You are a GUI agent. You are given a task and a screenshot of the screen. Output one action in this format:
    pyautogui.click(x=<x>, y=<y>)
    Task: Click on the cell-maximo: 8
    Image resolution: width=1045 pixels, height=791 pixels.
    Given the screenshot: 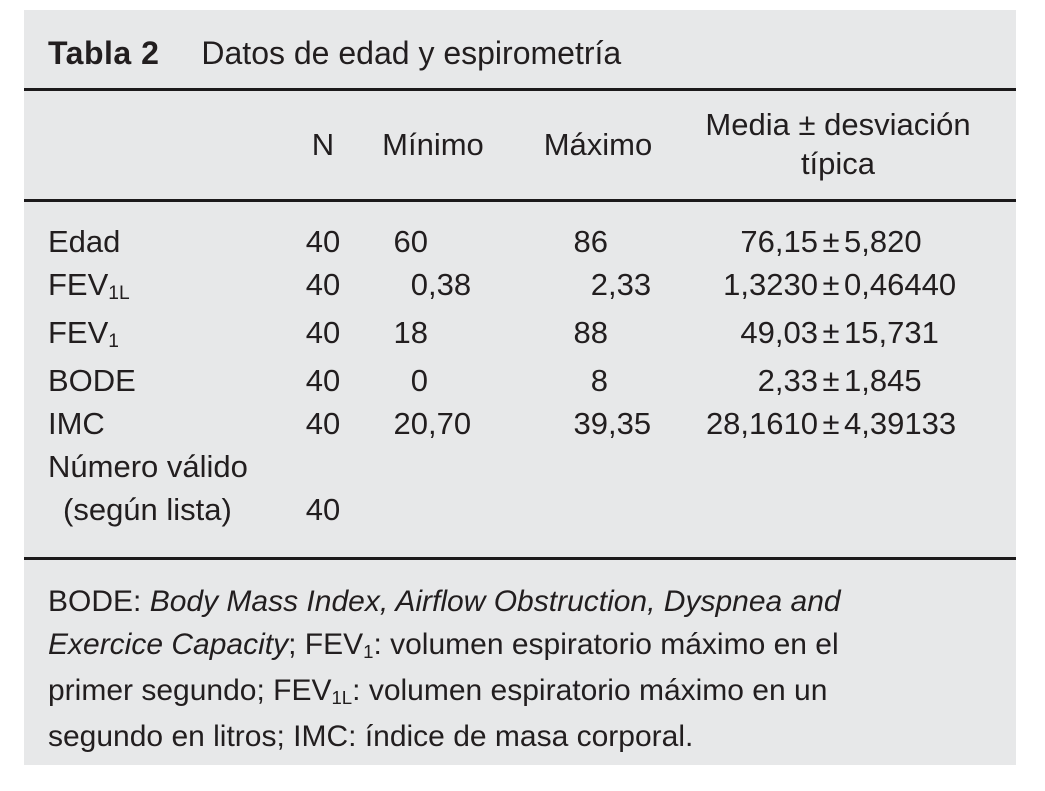 What is the action you would take?
    pyautogui.click(x=598, y=380)
    